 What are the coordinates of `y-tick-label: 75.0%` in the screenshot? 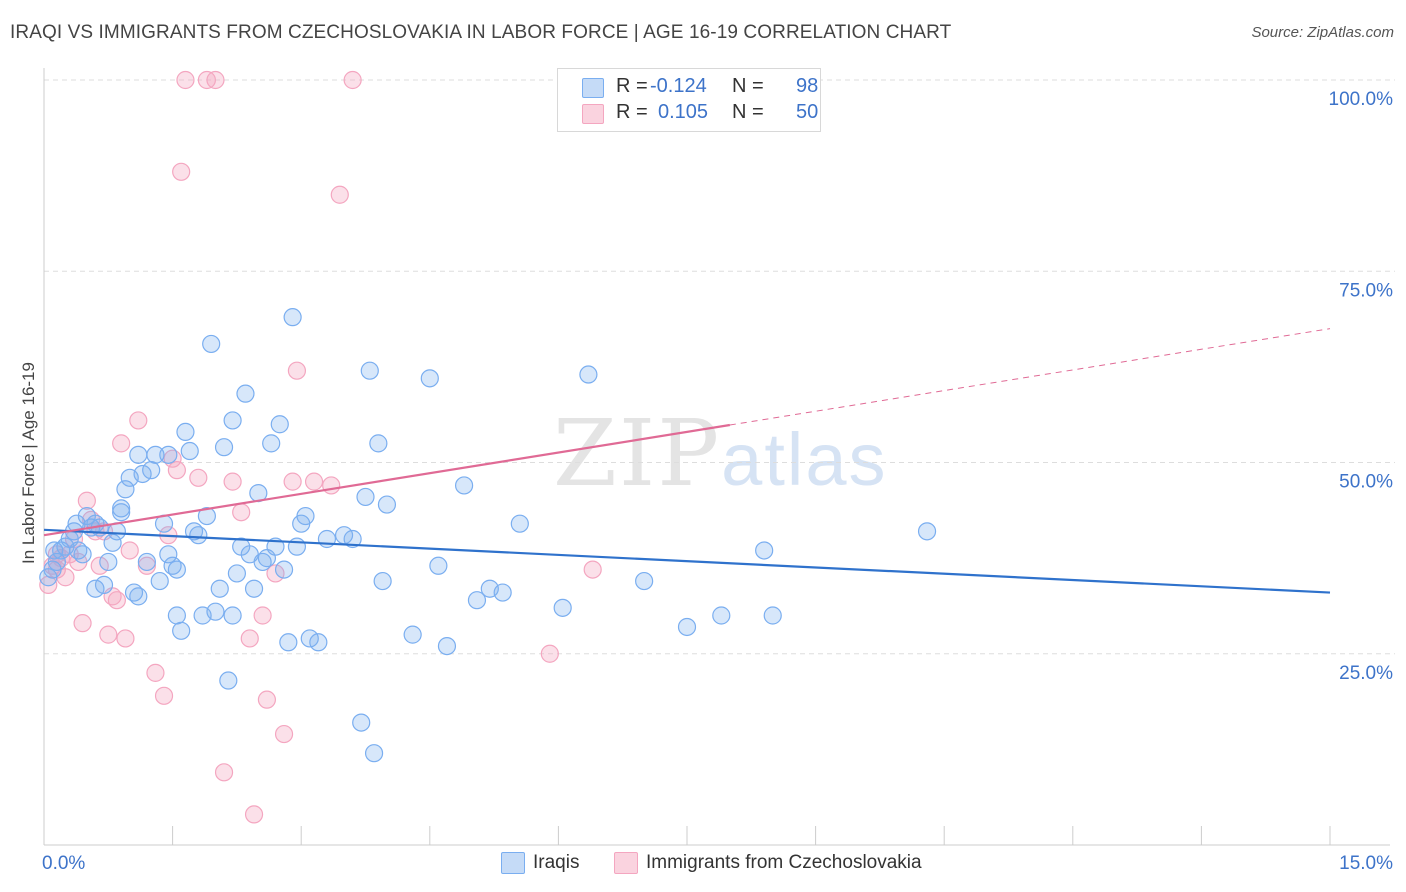 It's located at (1366, 290).